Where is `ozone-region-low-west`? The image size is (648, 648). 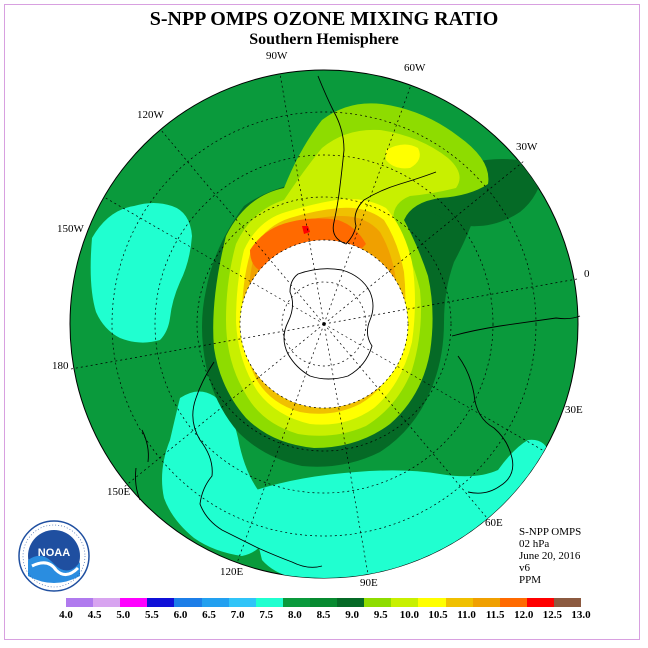
ozone-region-low-west is located at coordinates (141, 273).